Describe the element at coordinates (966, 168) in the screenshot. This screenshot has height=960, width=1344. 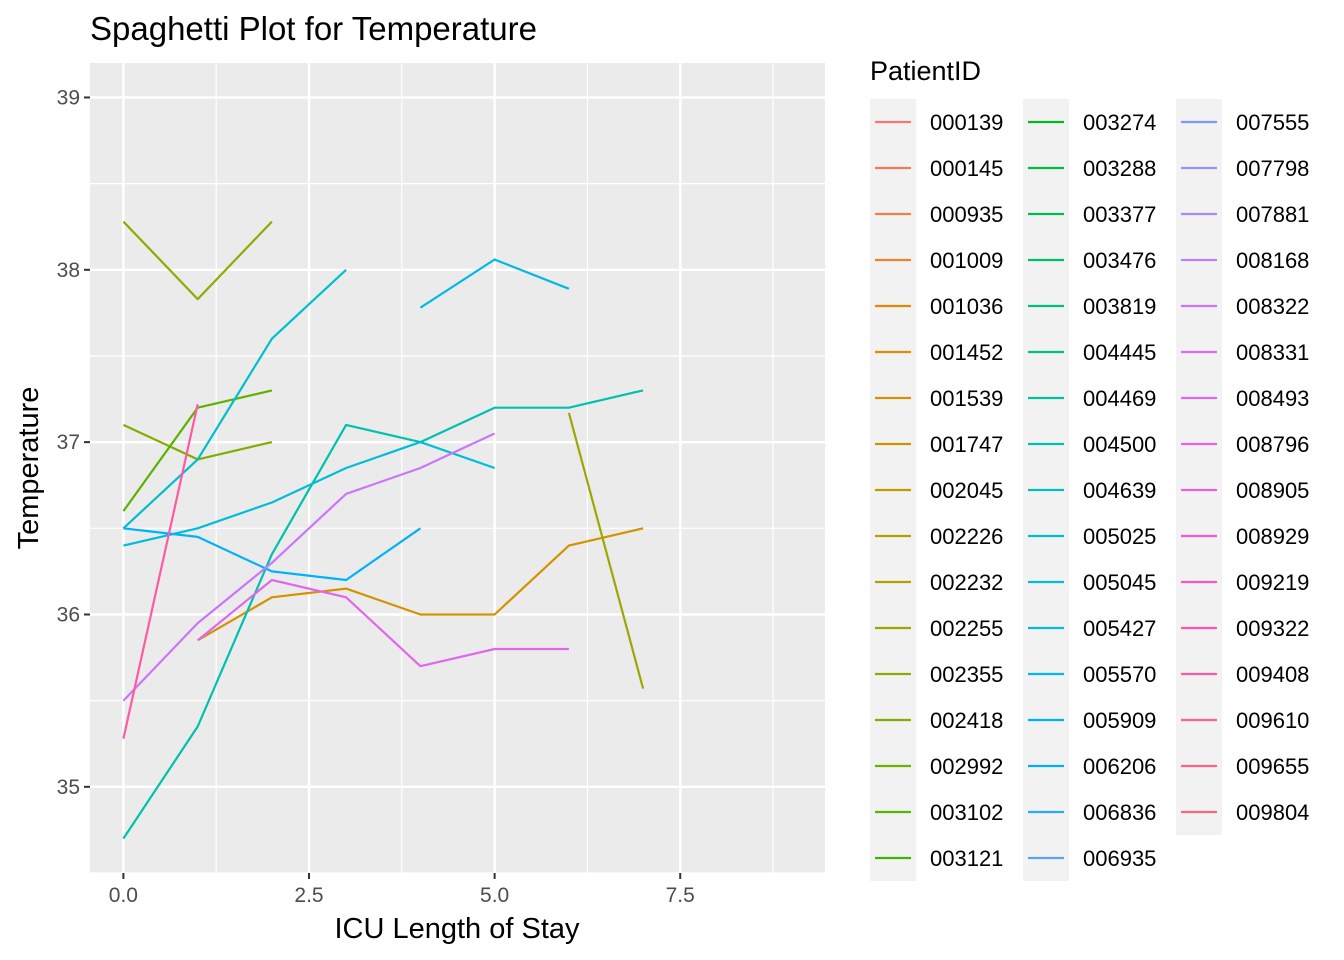
I see `legend-label-000145: 000145` at that location.